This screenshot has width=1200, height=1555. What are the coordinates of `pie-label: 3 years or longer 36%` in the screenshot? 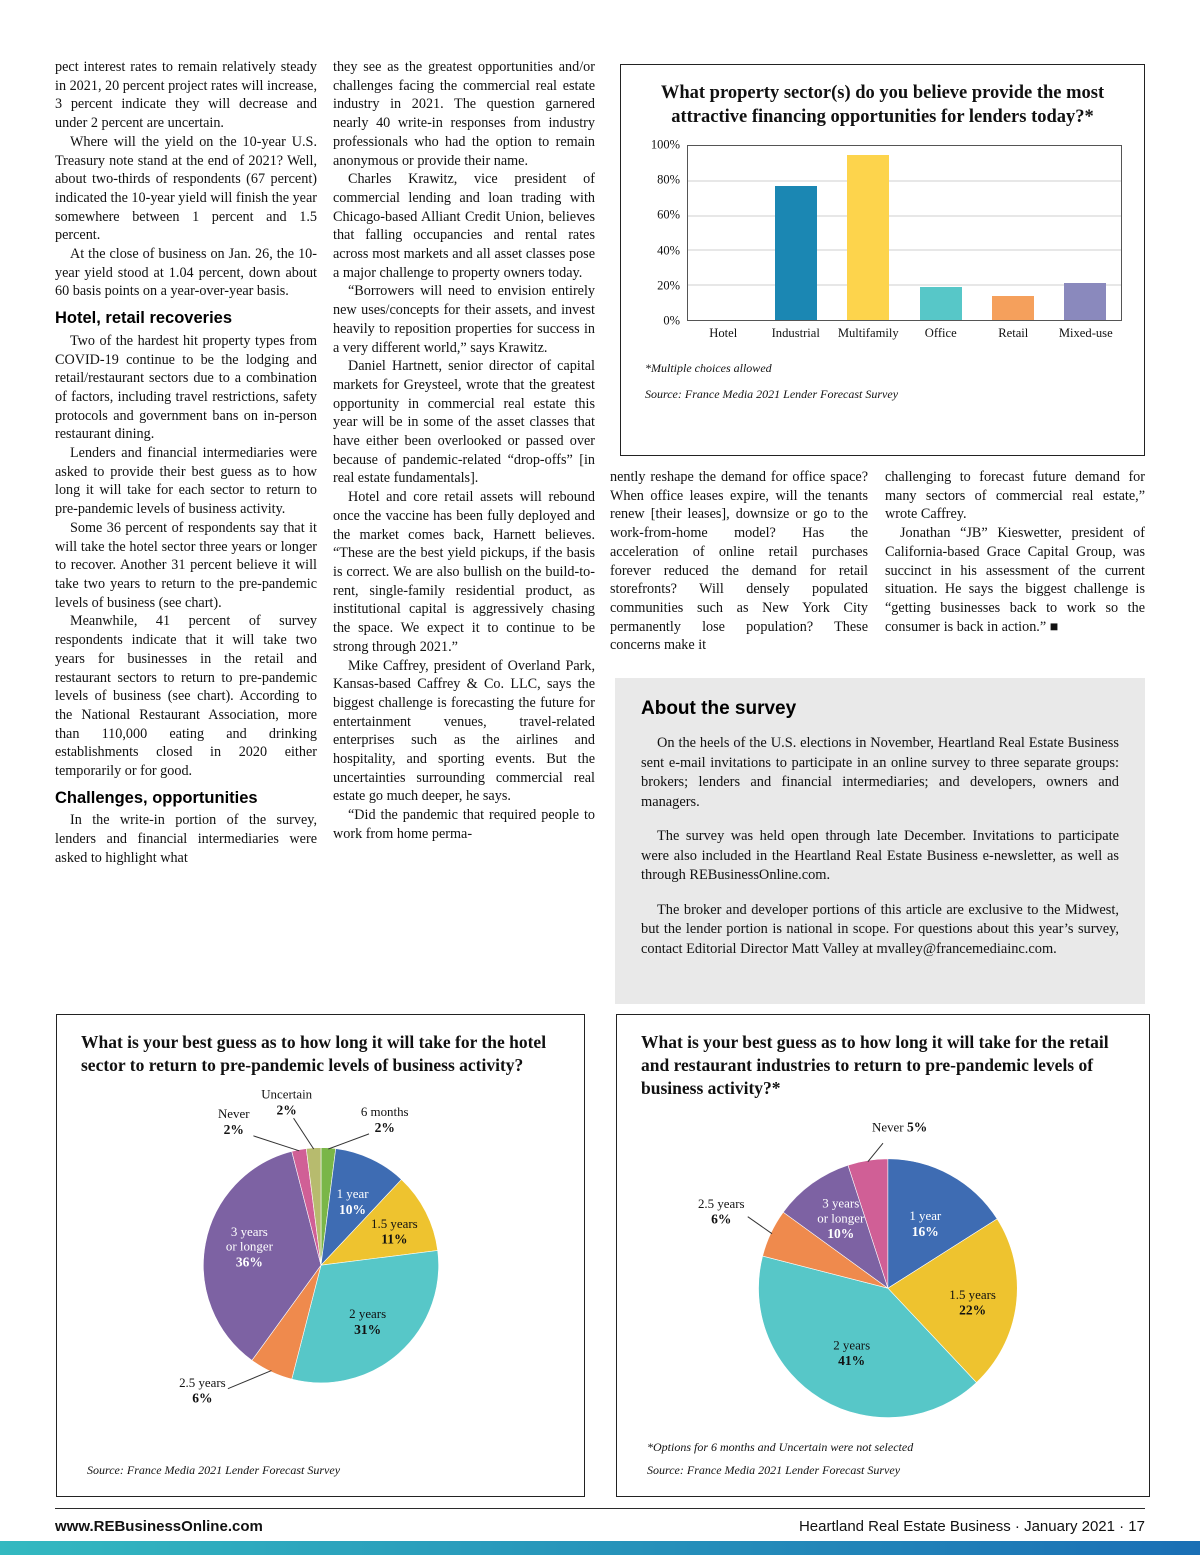 It's located at (249, 1246).